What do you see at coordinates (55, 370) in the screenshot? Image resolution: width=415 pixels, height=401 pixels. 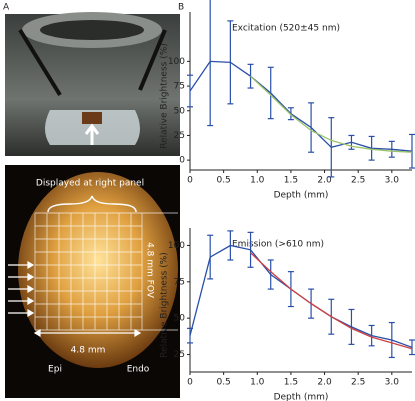 I see `photo-label: Epi` at bounding box center [55, 370].